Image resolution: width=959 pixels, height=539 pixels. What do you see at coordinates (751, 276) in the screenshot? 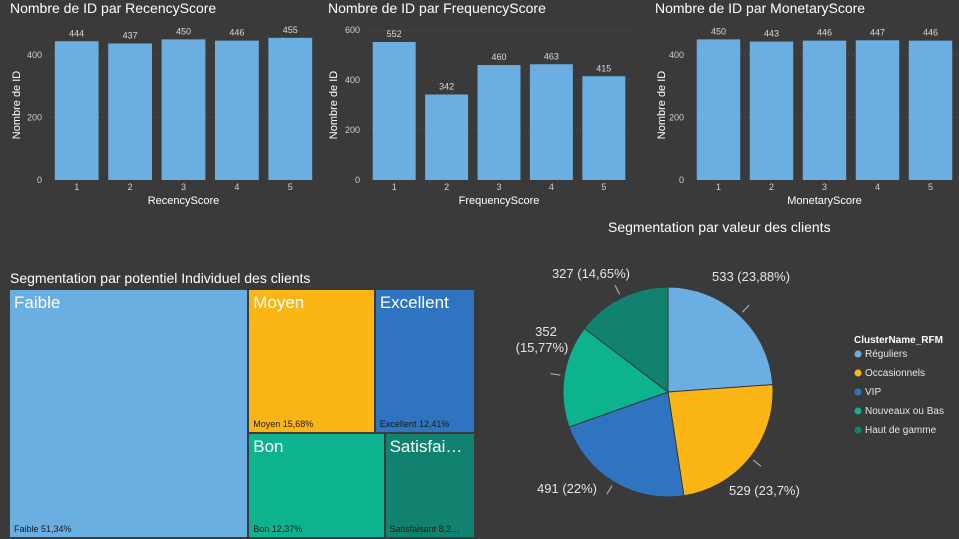
I see `pie-data-label: 533 (23,88%)` at bounding box center [751, 276].